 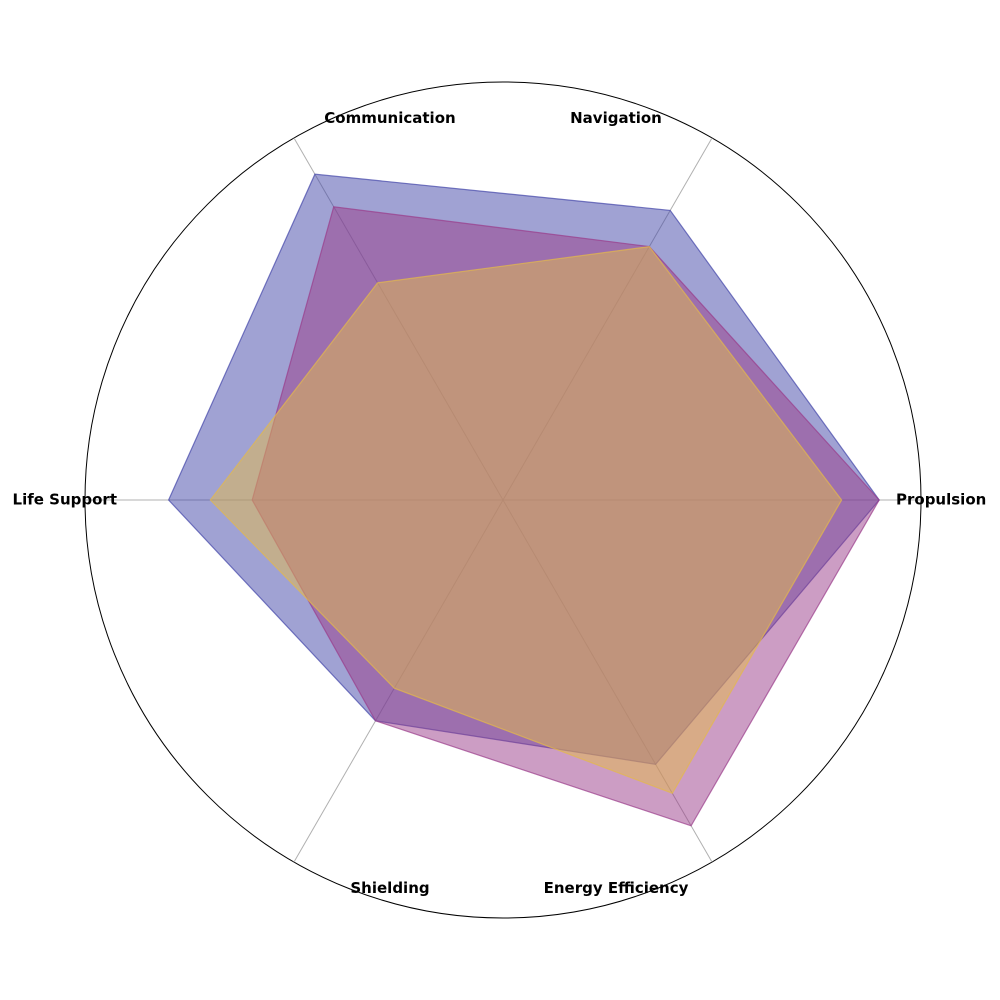 What do you see at coordinates (389, 118) in the screenshot?
I see `axis-label-communication: Communication` at bounding box center [389, 118].